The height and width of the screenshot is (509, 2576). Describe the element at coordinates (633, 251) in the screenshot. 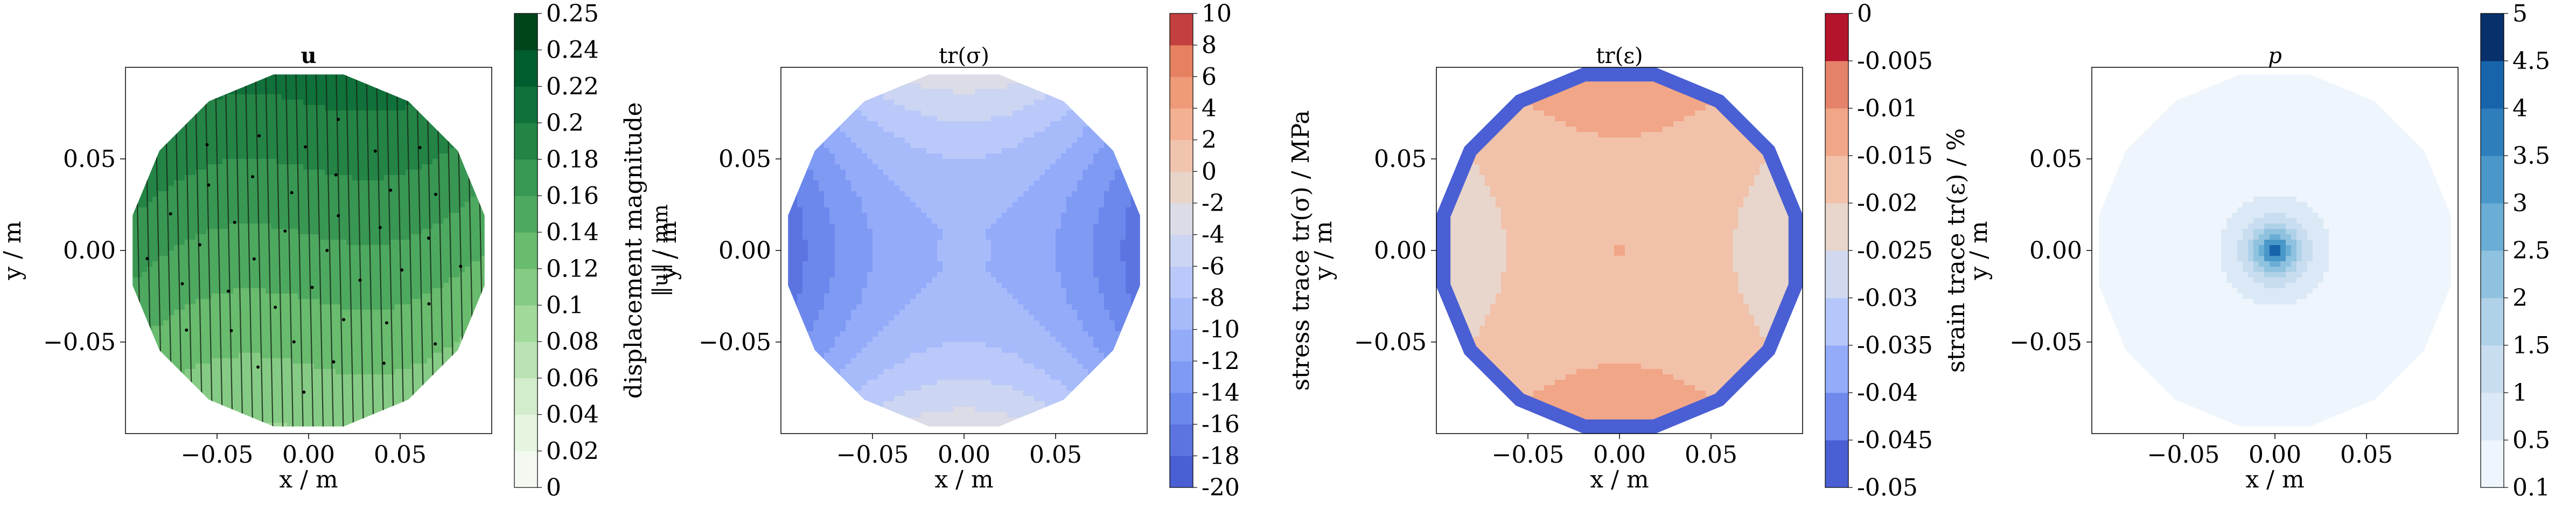

I see `colorbar-label: displacement magnitude` at that location.